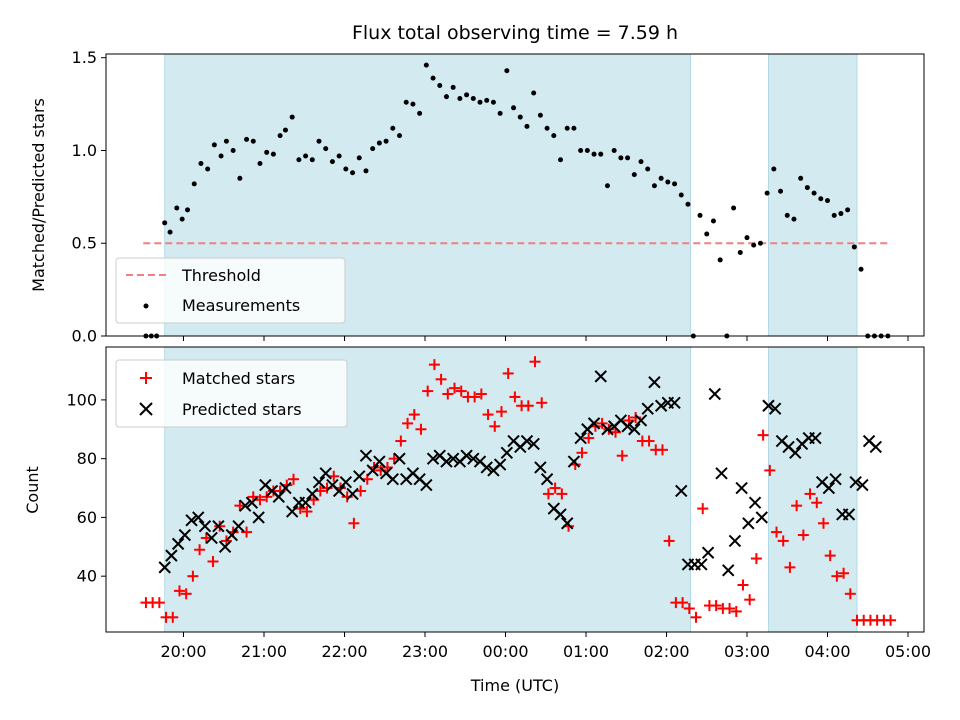 This screenshot has height=720, width=960. What do you see at coordinates (515, 33) in the screenshot?
I see `chart-title: Flux total observing time = 7.59 h` at bounding box center [515, 33].